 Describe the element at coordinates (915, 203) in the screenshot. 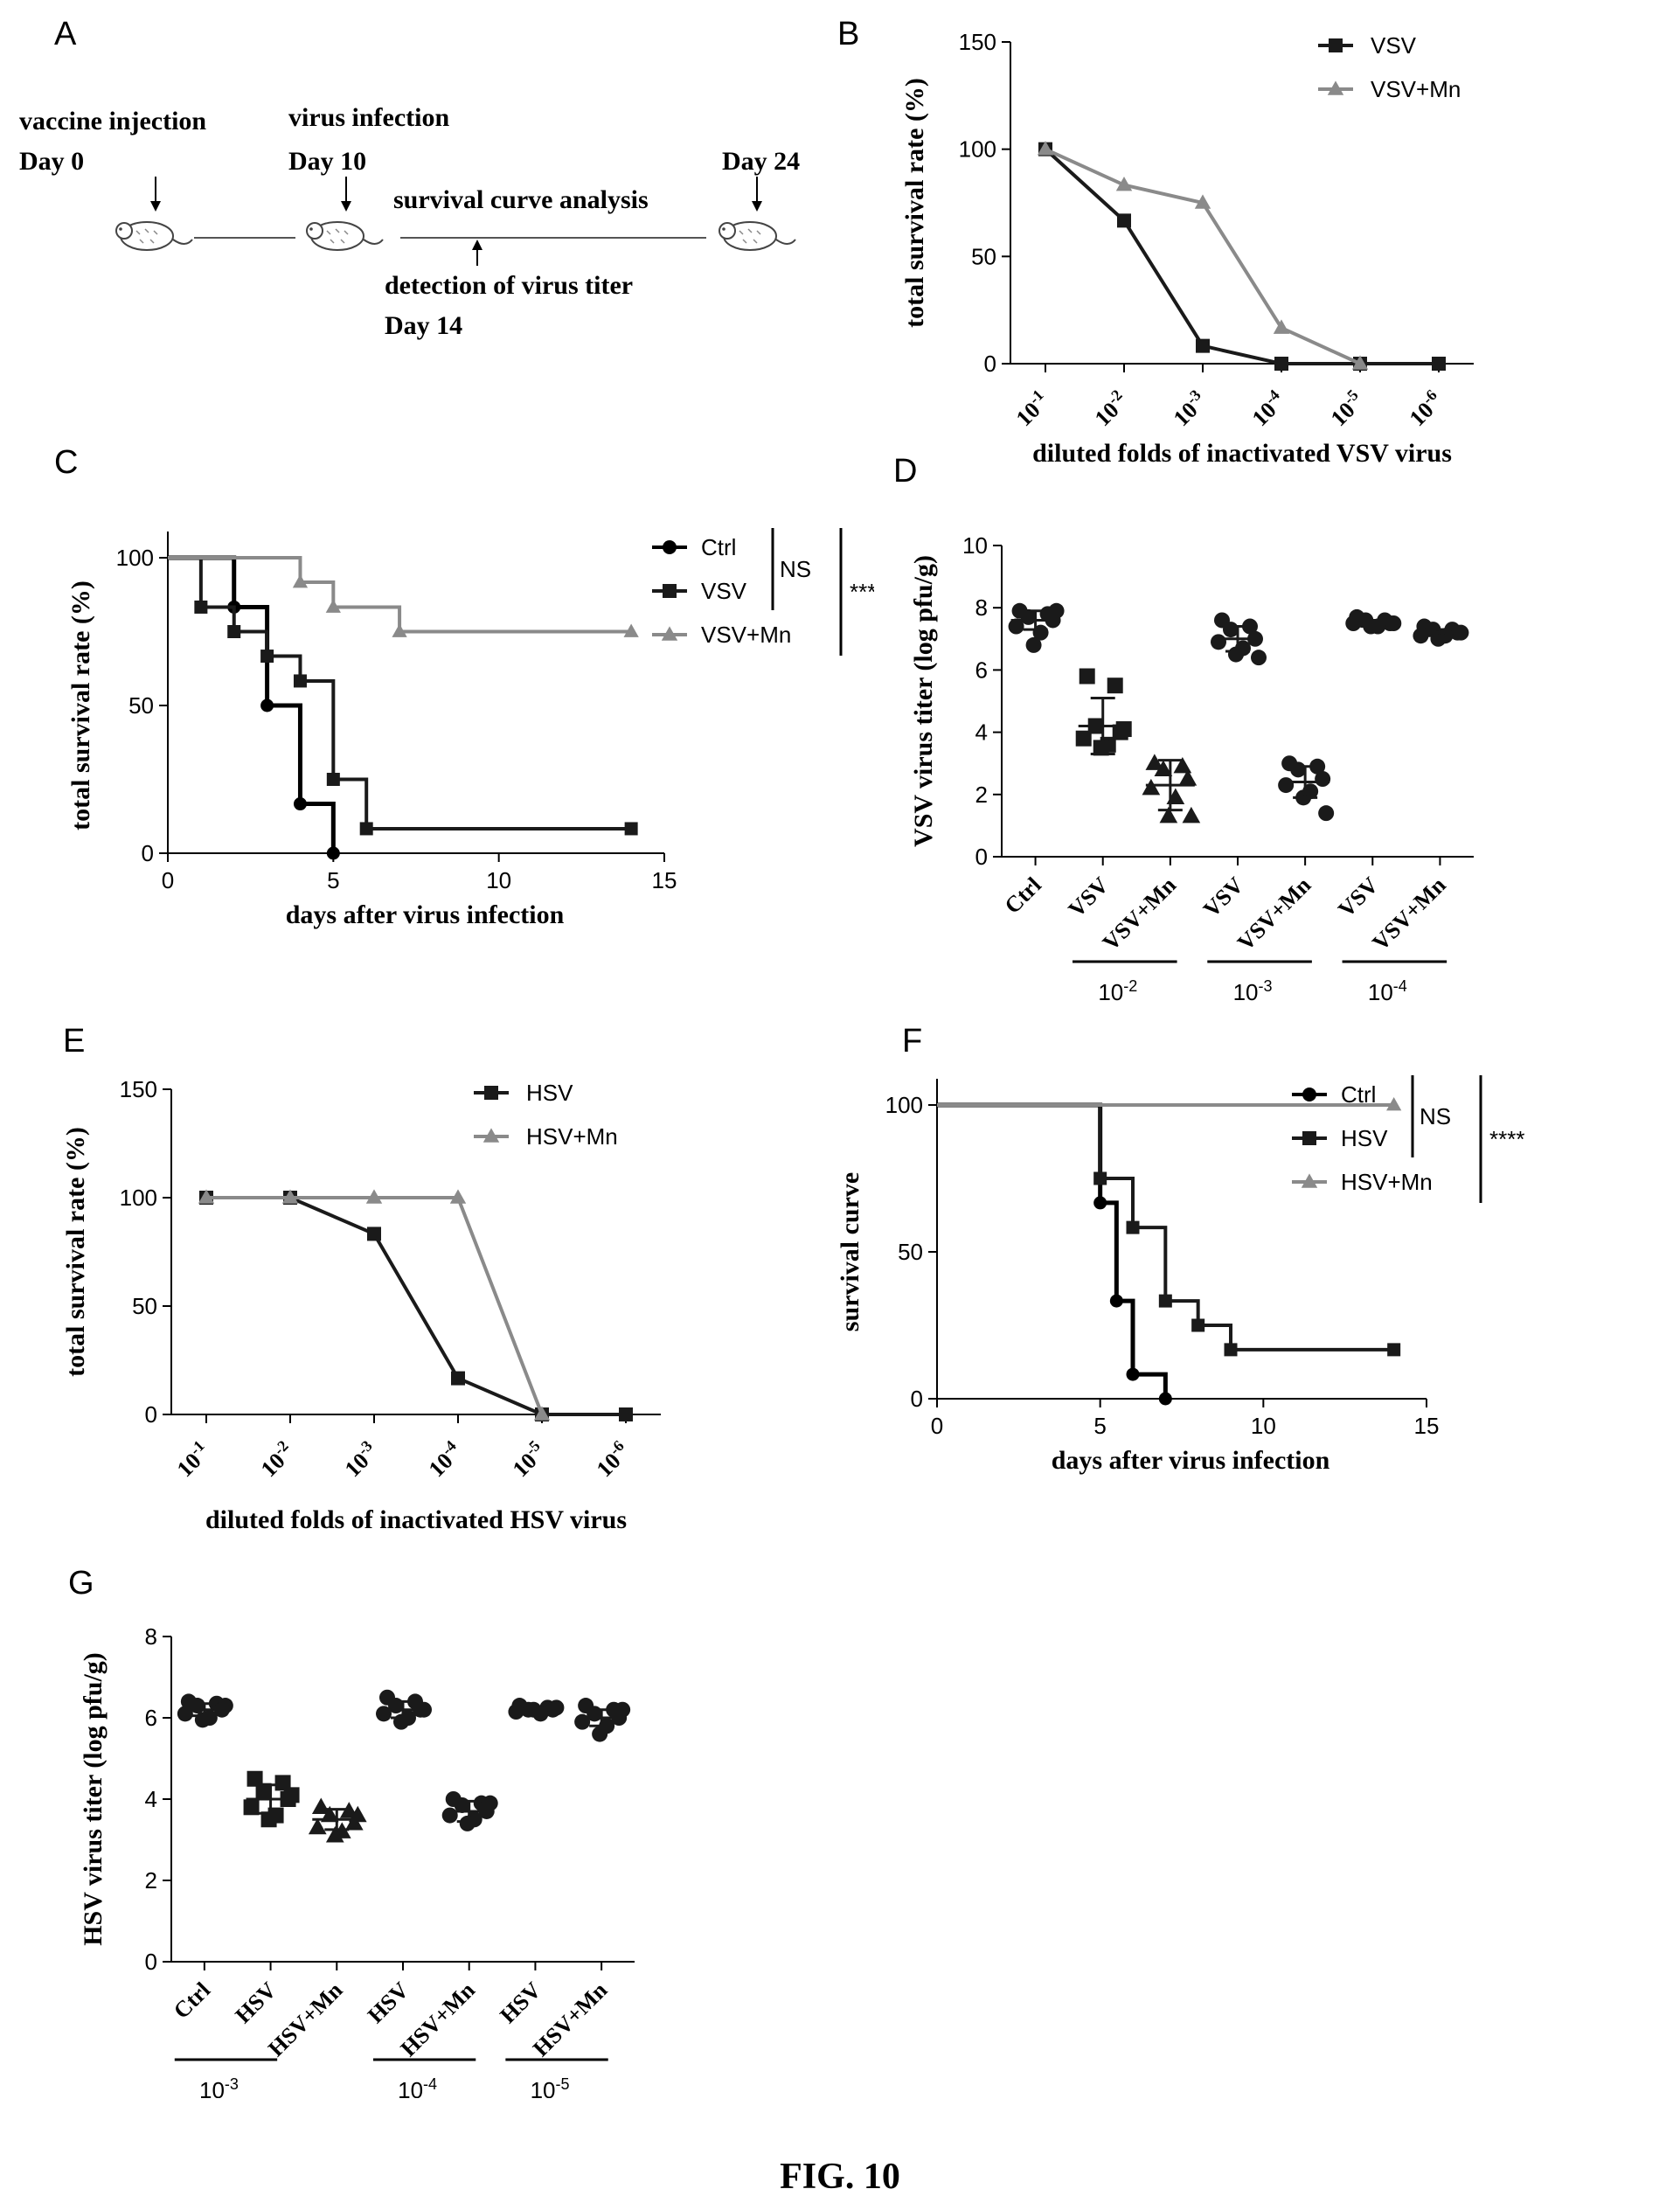

I see `y-axis-title: total survival rate (%)` at that location.